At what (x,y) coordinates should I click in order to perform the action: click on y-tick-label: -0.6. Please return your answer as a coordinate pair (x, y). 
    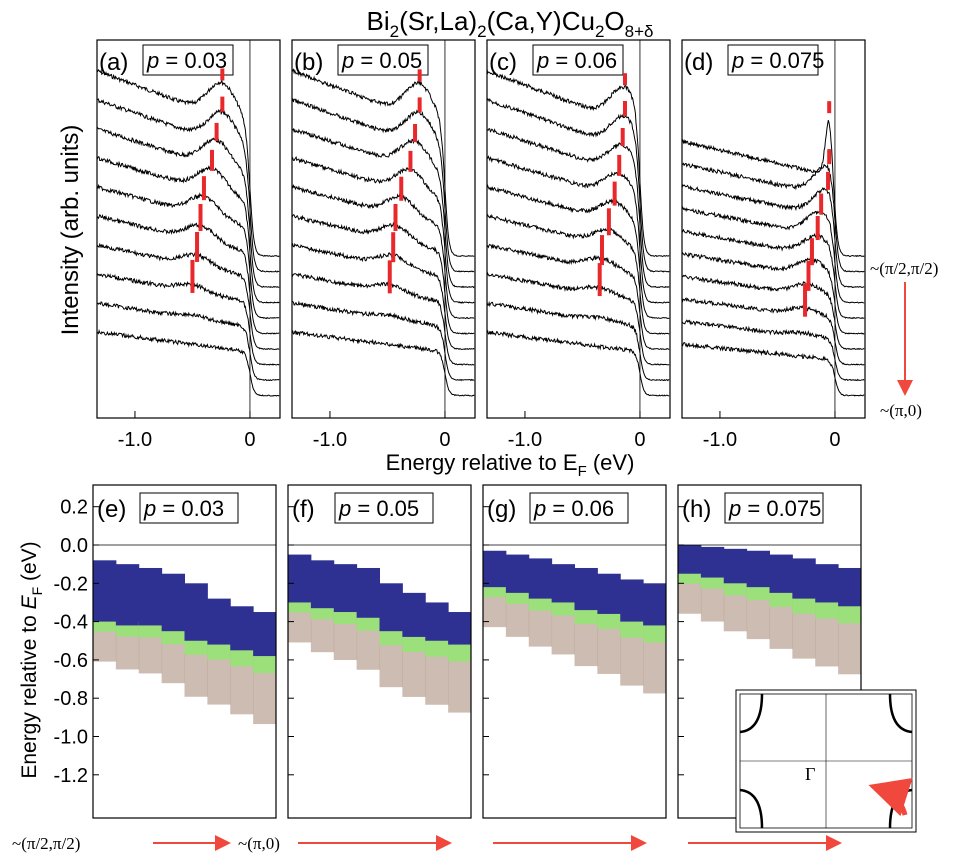
    Looking at the image, I should click on (71, 661).